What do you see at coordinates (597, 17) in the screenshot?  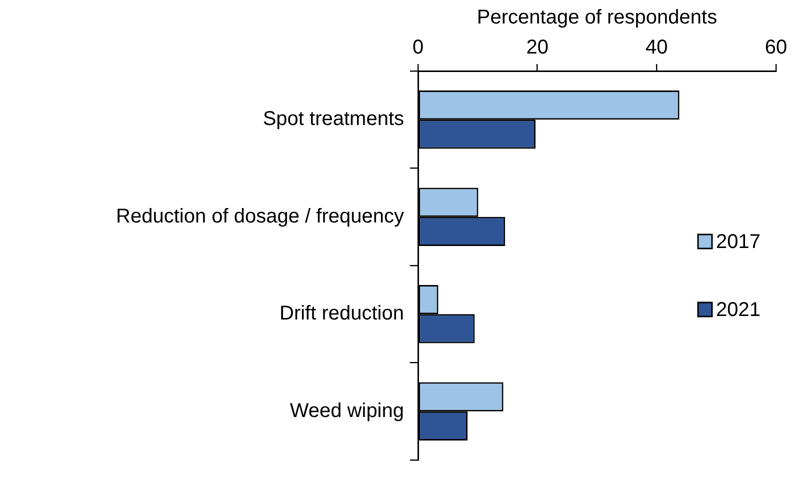 I see `x-axis-title: Percentage of respondents` at bounding box center [597, 17].